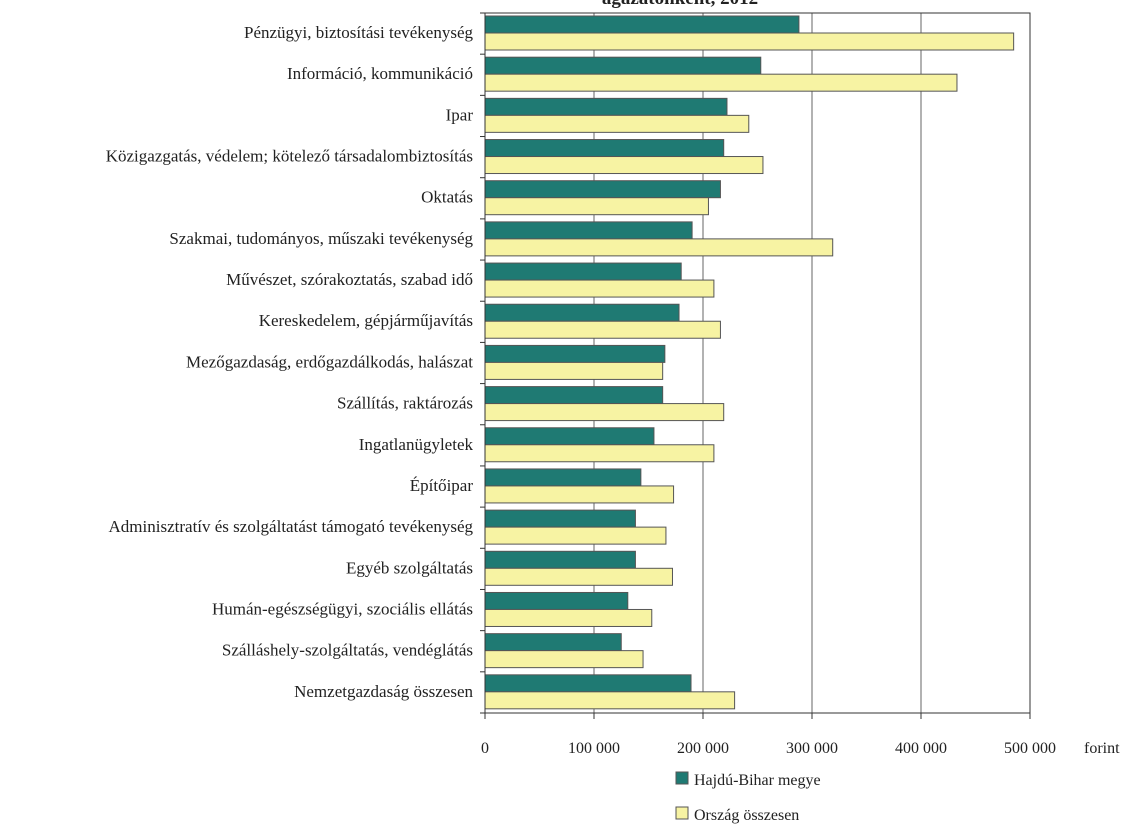 The image size is (1134, 830). I want to click on category-label-6: Művészet, szórakoztatás, szabad idő, so click(349, 279).